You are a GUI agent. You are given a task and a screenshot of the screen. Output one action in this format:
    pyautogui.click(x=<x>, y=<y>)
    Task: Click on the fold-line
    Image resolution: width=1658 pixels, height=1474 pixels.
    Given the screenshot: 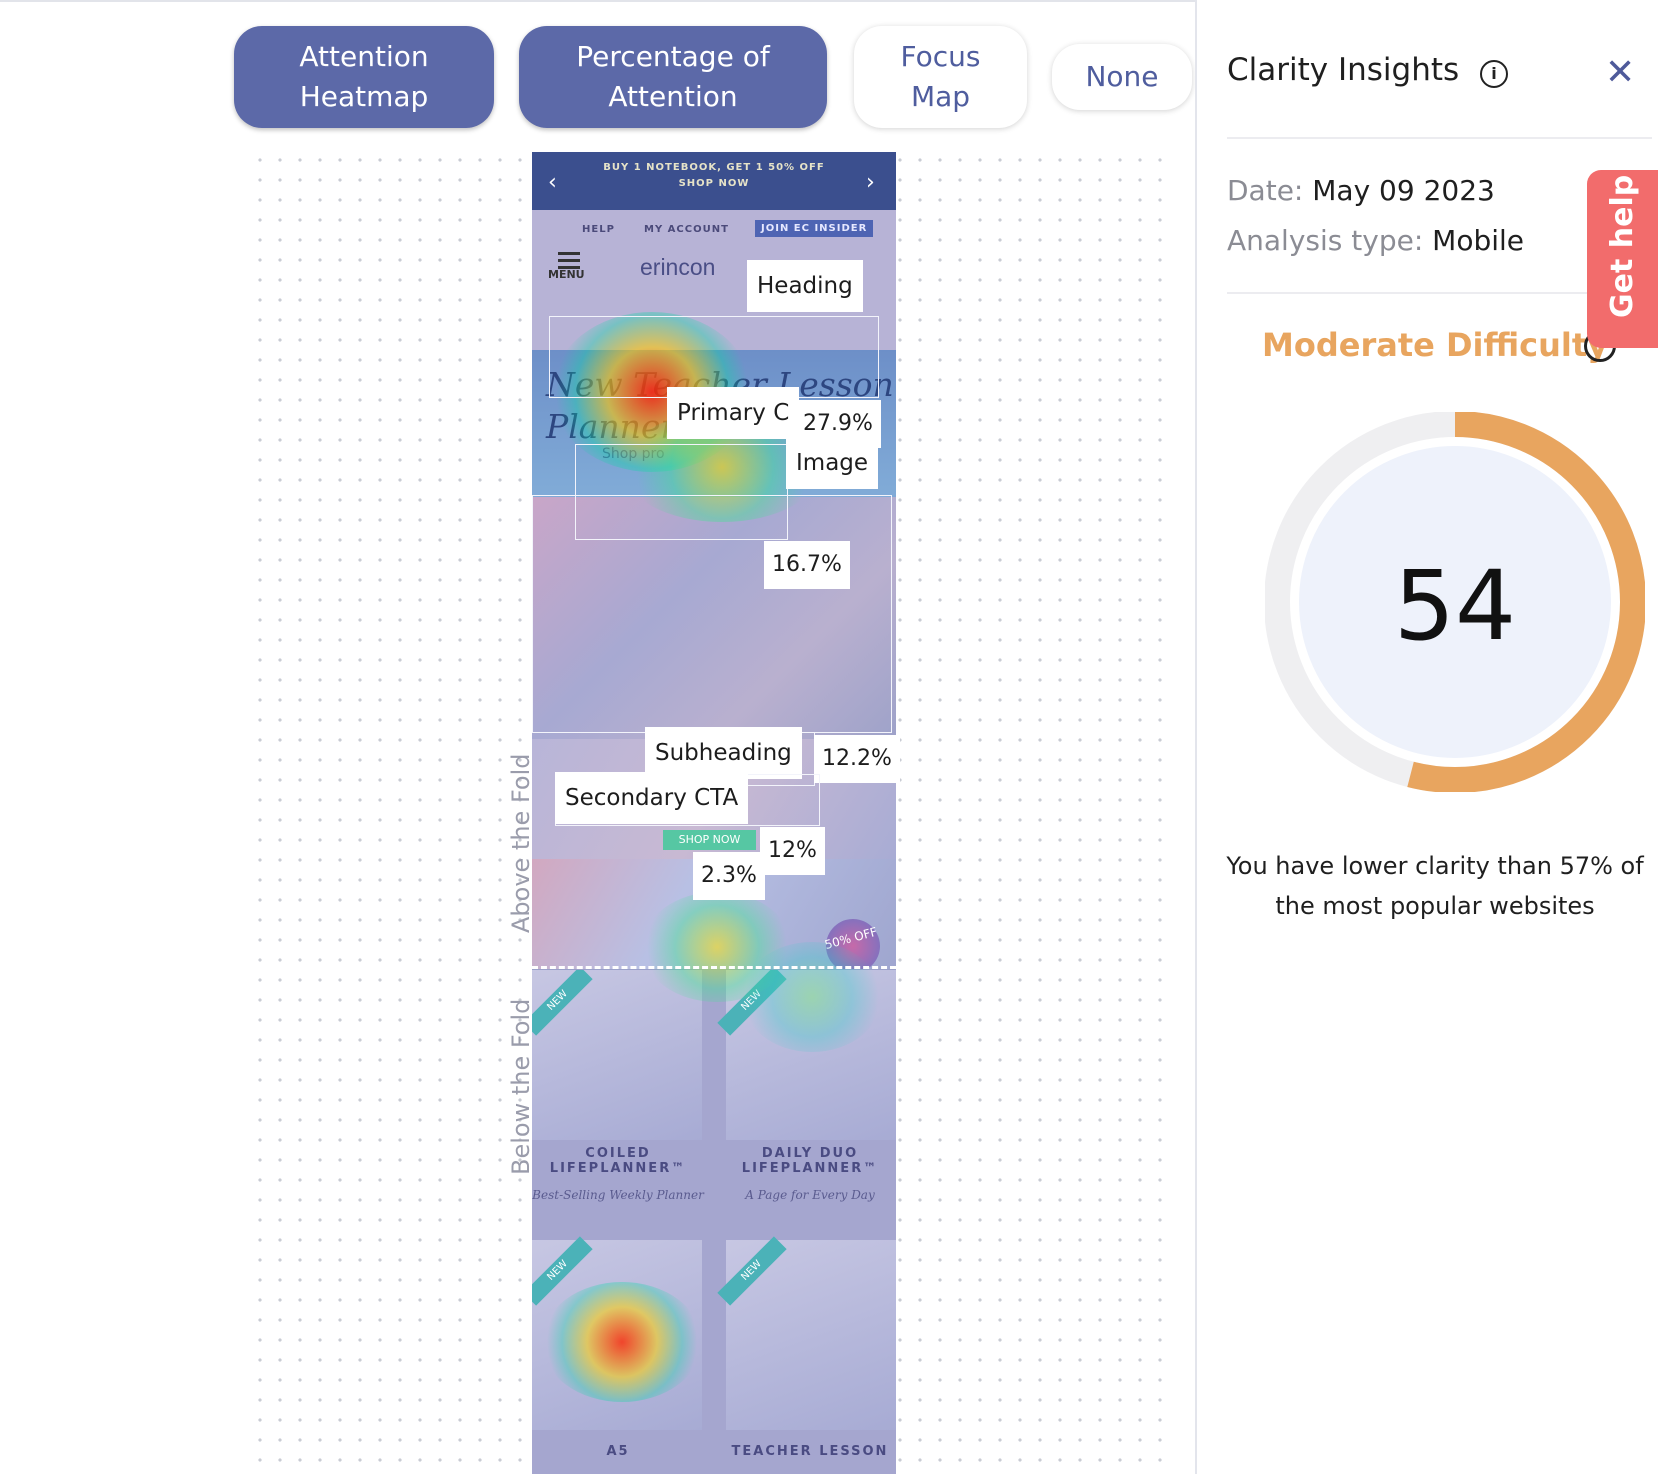 What is the action you would take?
    pyautogui.click(x=714, y=967)
    